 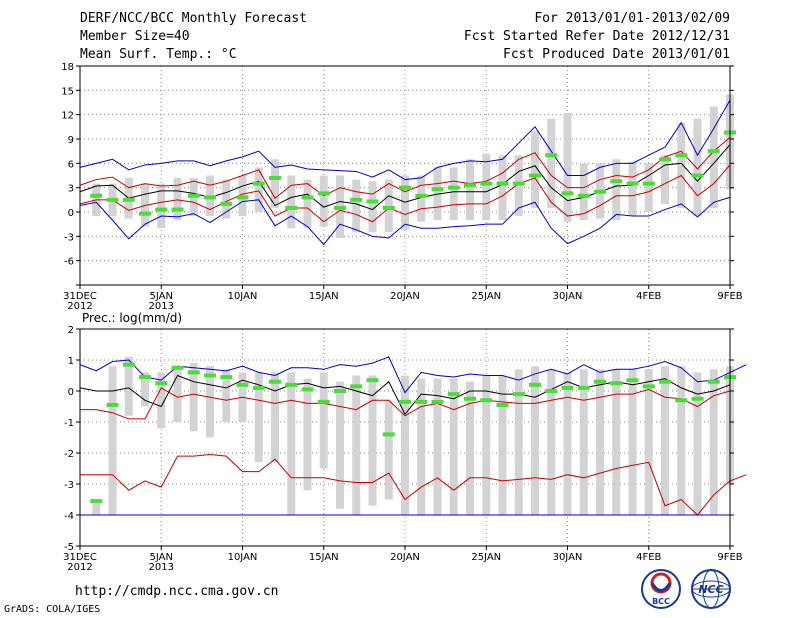 I want to click on panel1-ytick-label: 0, so click(x=71, y=213).